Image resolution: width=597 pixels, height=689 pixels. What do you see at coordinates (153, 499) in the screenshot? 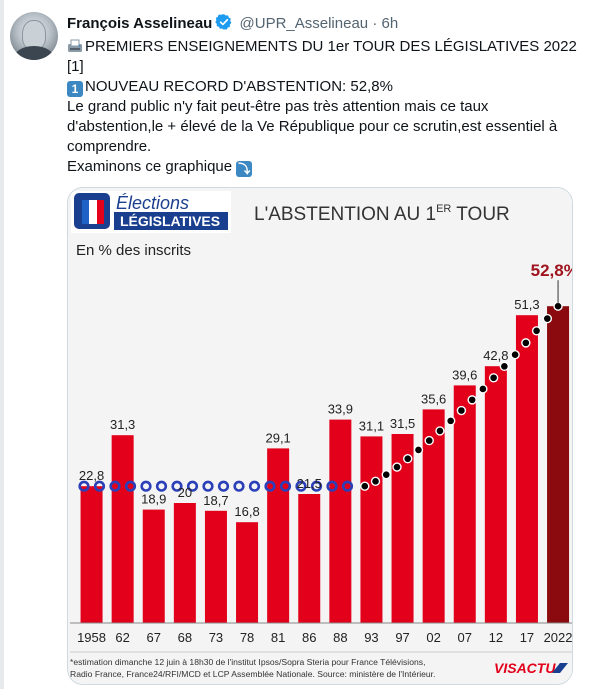
I see `value-label-67: 18,9` at bounding box center [153, 499].